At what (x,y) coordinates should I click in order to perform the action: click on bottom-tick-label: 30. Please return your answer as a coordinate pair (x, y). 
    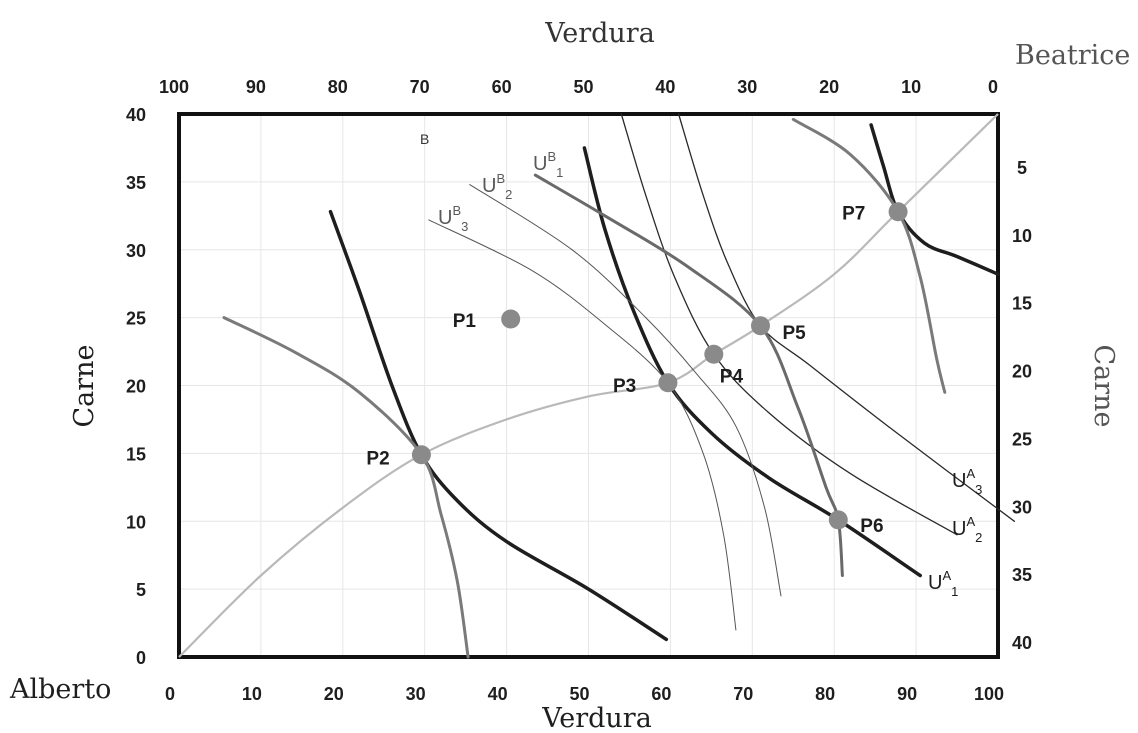
    Looking at the image, I should click on (416, 694).